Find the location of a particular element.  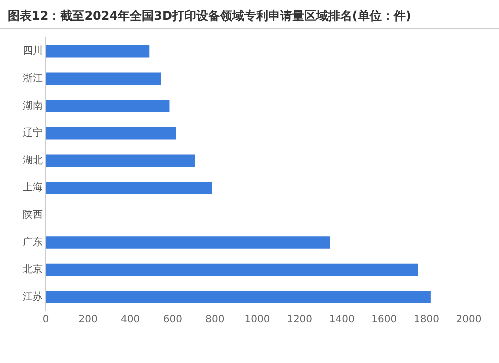

chart-title: 图表12：截至2024年全国3D打印设备领域专利申请量区域排名(单位：件) is located at coordinates (249, 14).